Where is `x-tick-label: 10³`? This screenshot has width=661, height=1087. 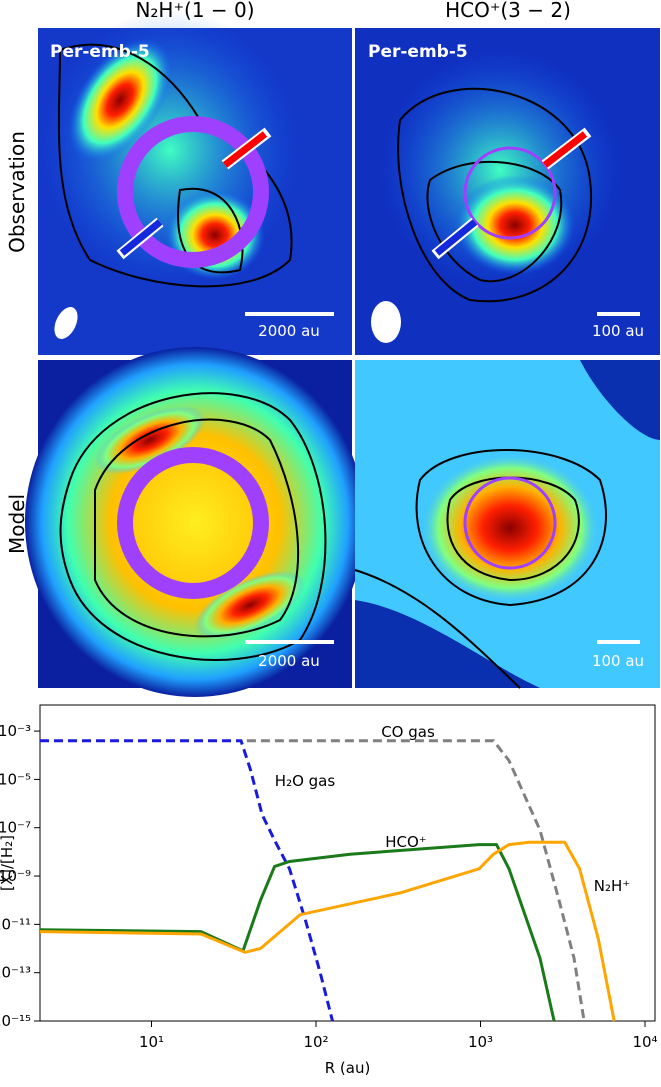
x-tick-label: 10³ is located at coordinates (480, 1042).